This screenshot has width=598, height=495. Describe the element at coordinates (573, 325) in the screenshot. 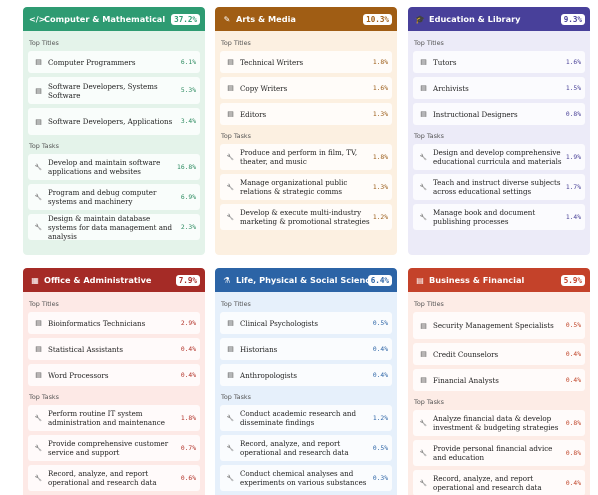

I see `title-percent: 0.5%` at that location.